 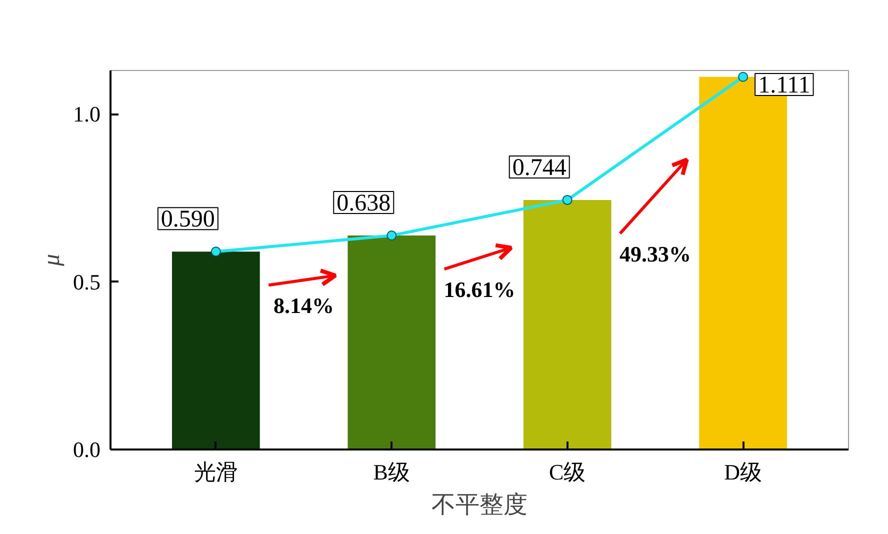 I want to click on x-tick-label: 光滑, so click(x=216, y=472).